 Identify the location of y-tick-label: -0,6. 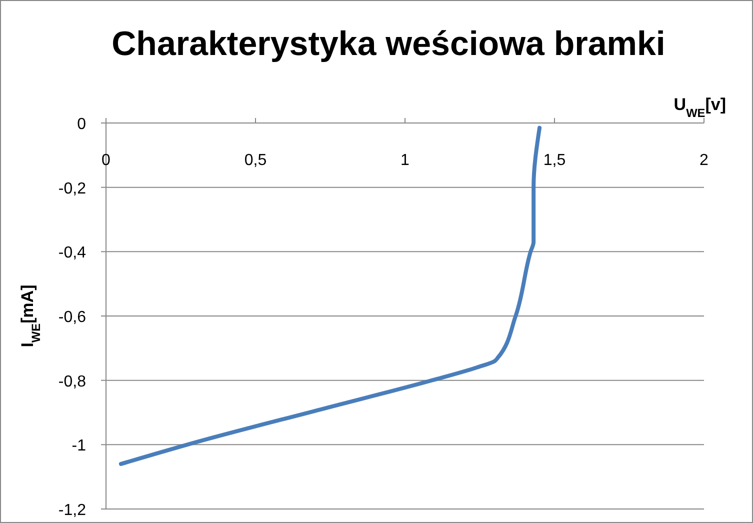
(72, 317).